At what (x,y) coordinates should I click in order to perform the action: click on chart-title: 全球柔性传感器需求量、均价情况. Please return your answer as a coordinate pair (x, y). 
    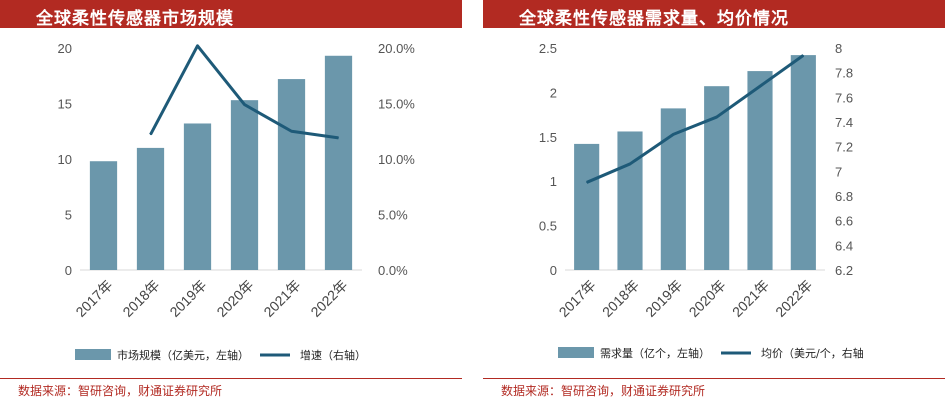
    Looking at the image, I should click on (654, 19).